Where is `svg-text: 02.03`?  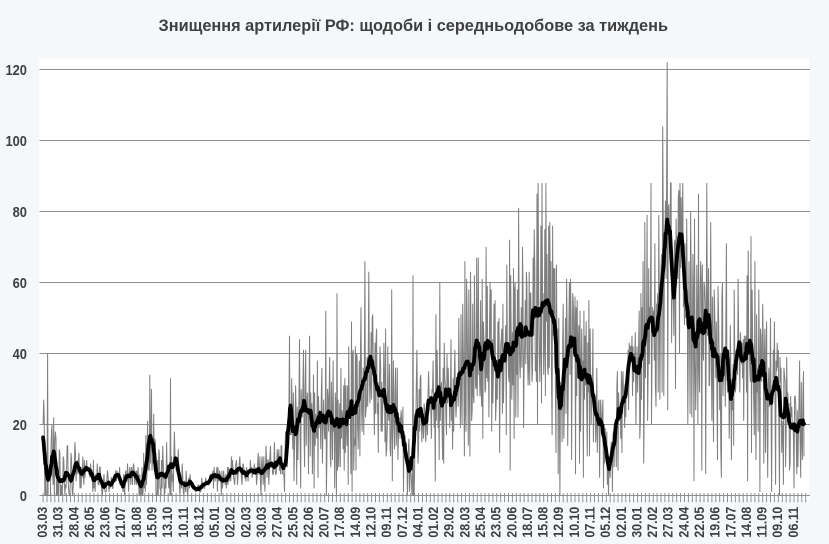 svg-text: 02.03 is located at coordinates (245, 522).